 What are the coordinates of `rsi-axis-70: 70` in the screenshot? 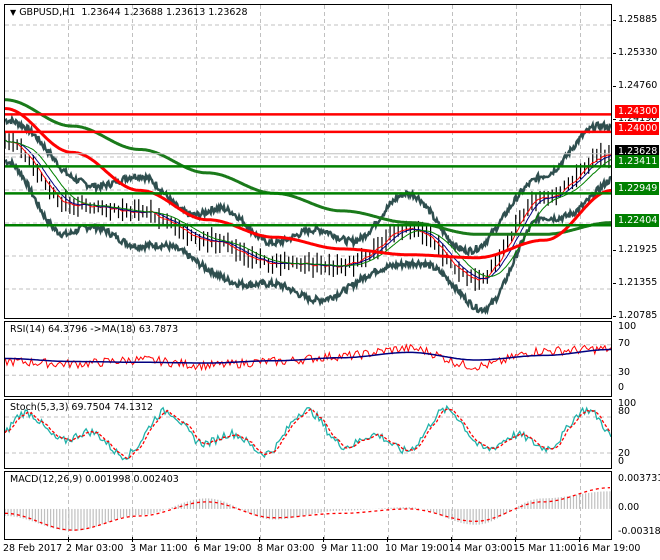 It's located at (624, 343).